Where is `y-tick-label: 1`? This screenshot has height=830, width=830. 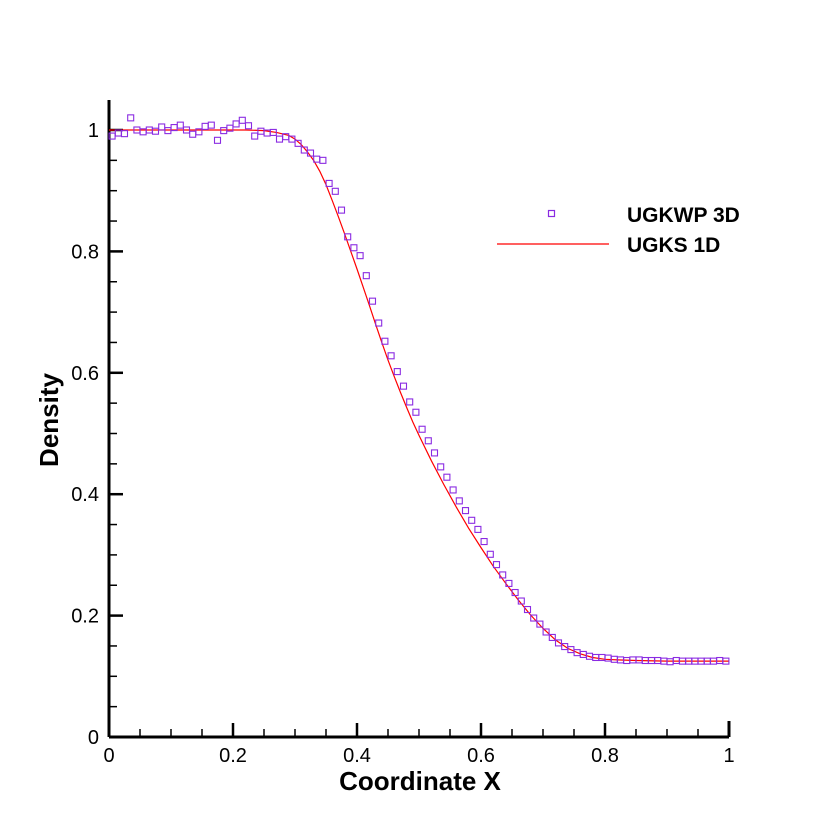
y-tick-label: 1 is located at coordinates (93, 131).